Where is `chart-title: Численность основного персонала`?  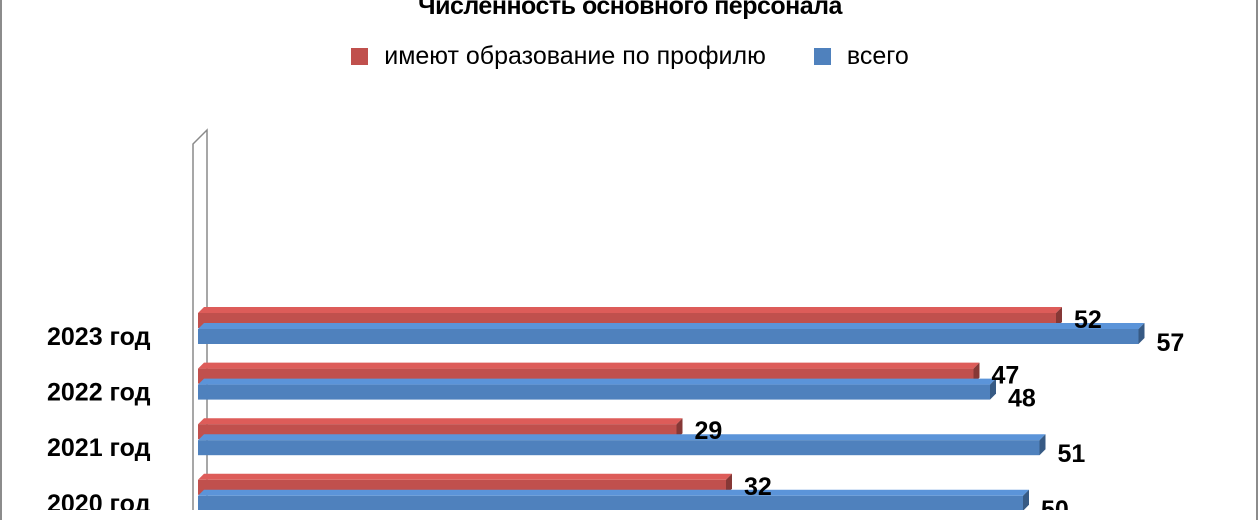 chart-title: Численность основного персонала is located at coordinates (630, 10).